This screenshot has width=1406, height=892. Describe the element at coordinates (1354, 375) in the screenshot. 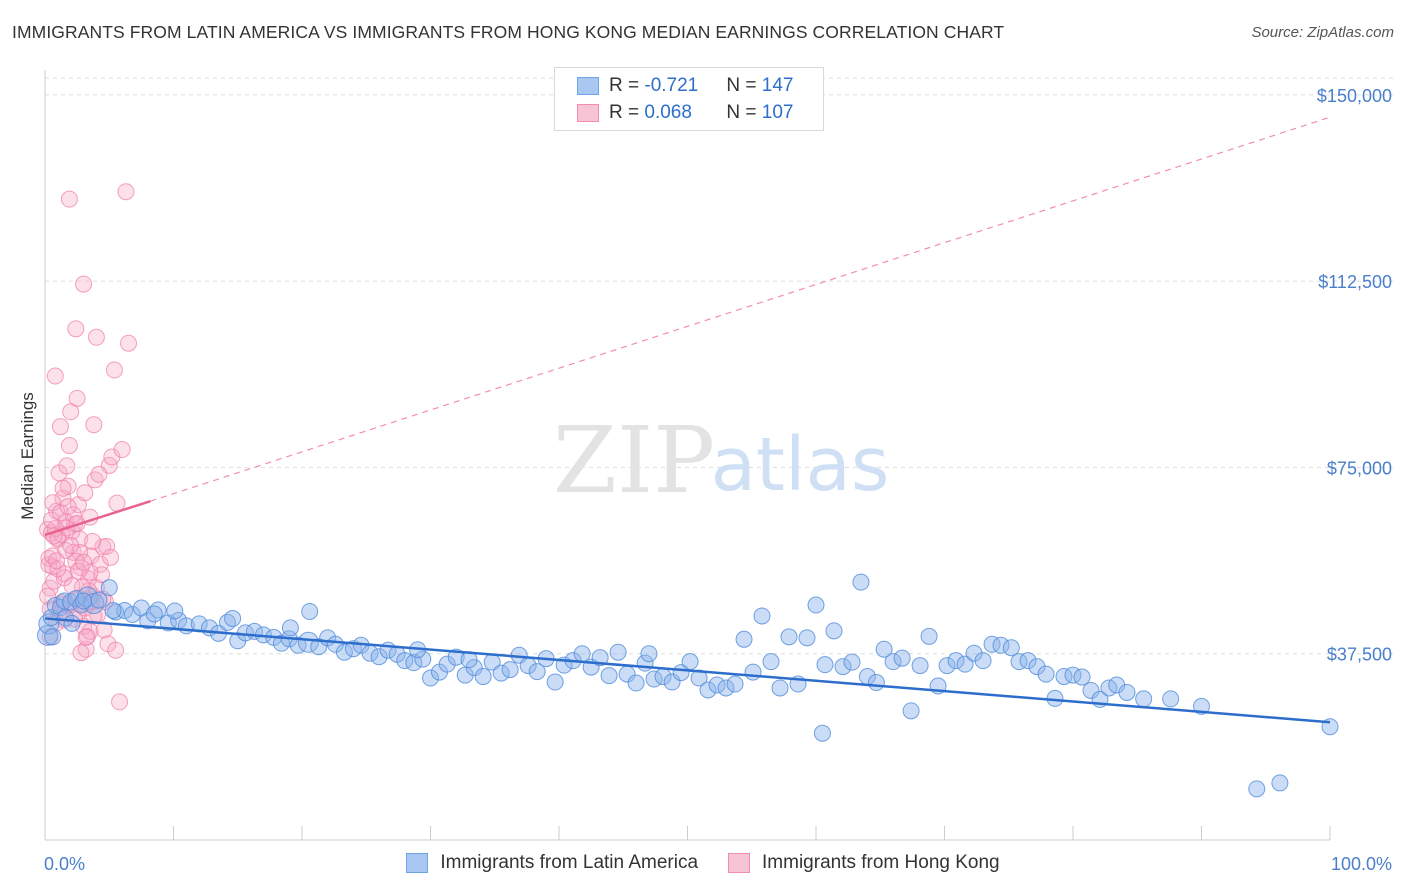

I see `y-tick-labels: $37,500 $75,000 $112,500 $150,000` at that location.